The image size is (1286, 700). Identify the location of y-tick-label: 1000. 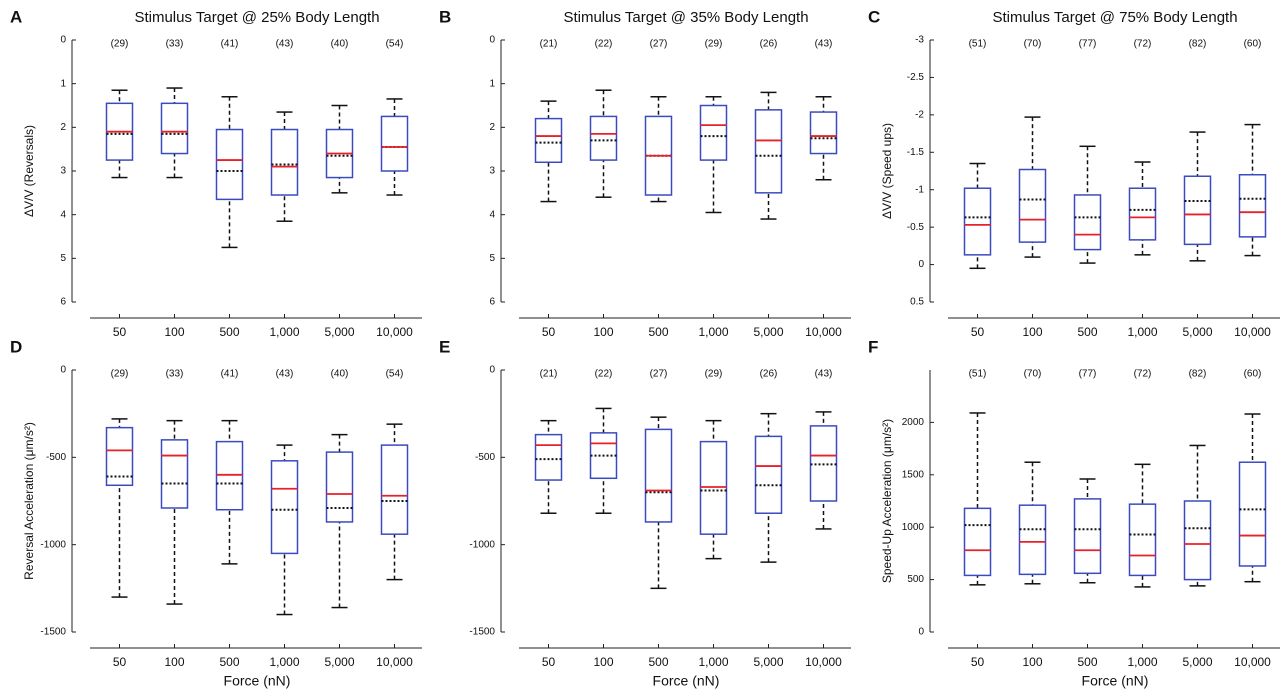
(913, 527).